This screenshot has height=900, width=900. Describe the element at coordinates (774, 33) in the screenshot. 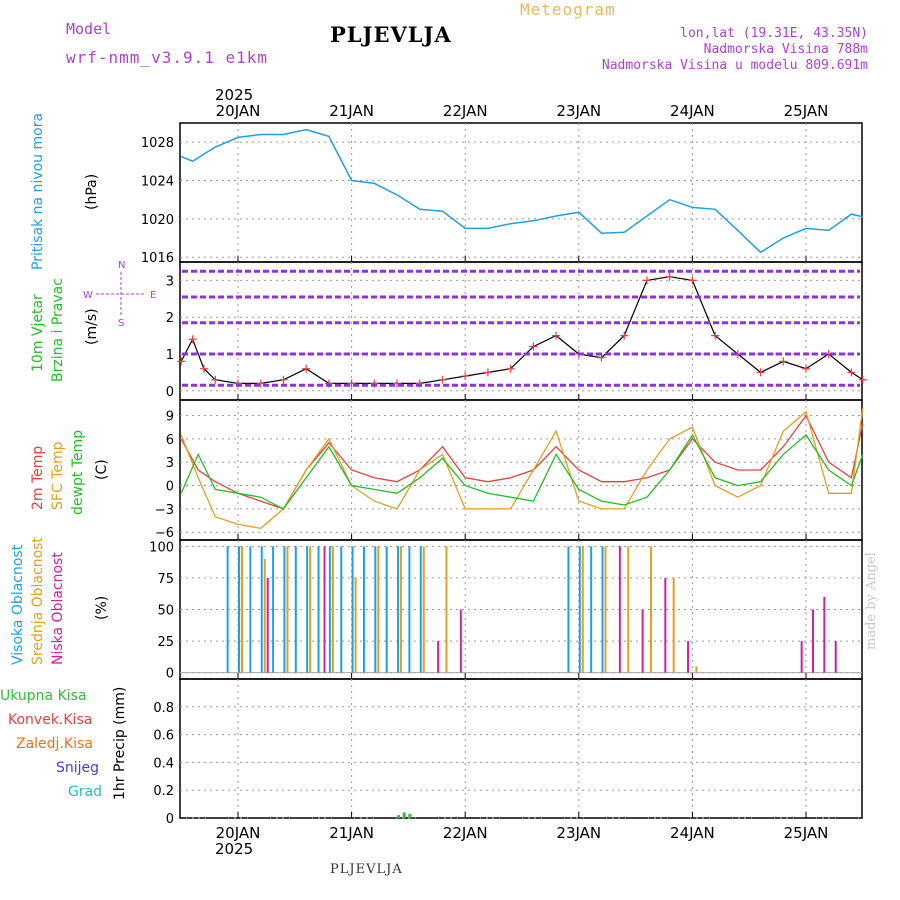

I see `lonlat-label: lon,lat (19.31E, 43.35N)` at that location.